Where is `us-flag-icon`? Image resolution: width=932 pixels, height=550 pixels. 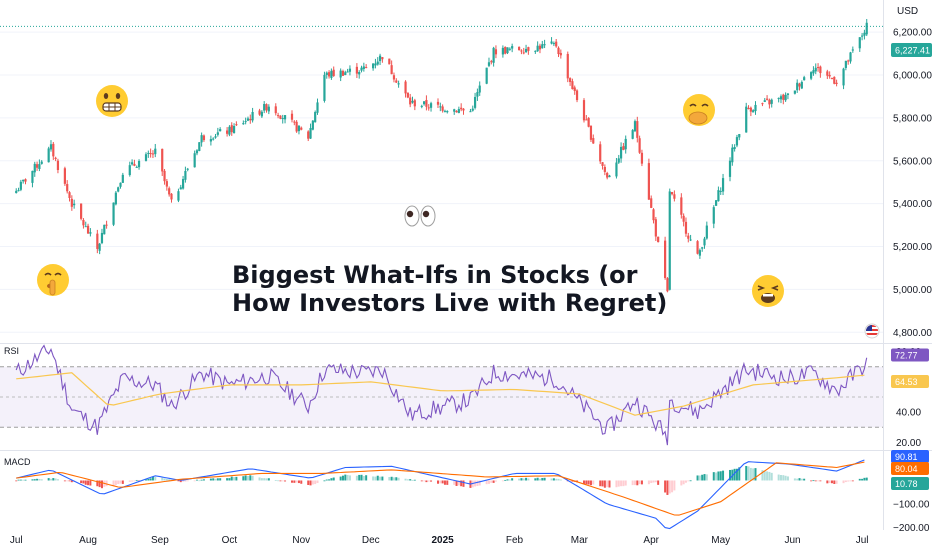 us-flag-icon is located at coordinates (872, 331).